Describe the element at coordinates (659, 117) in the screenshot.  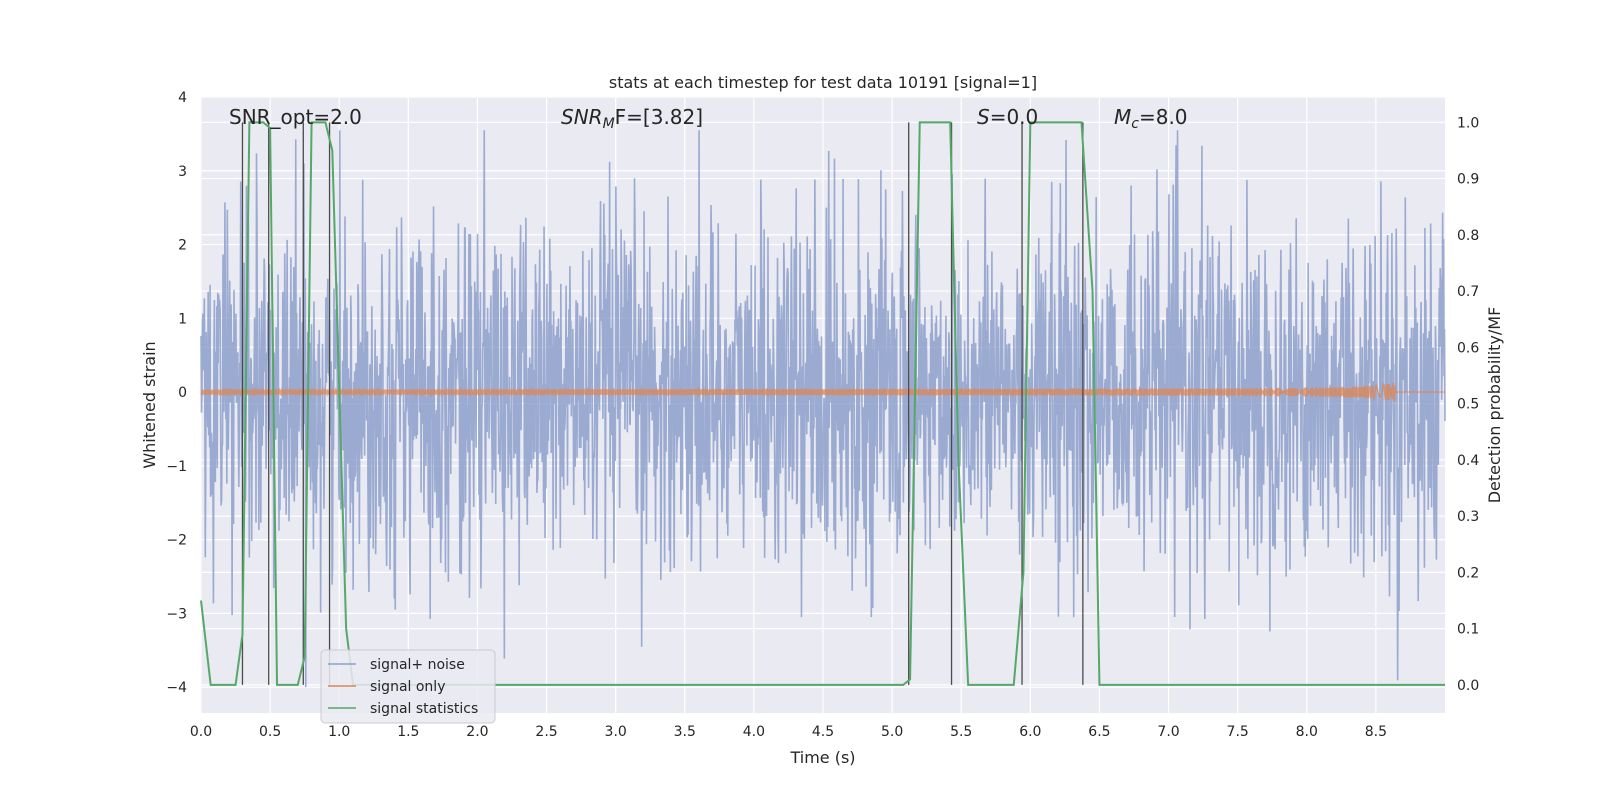
I see `snr-mf-rest: F=[3.82]` at that location.